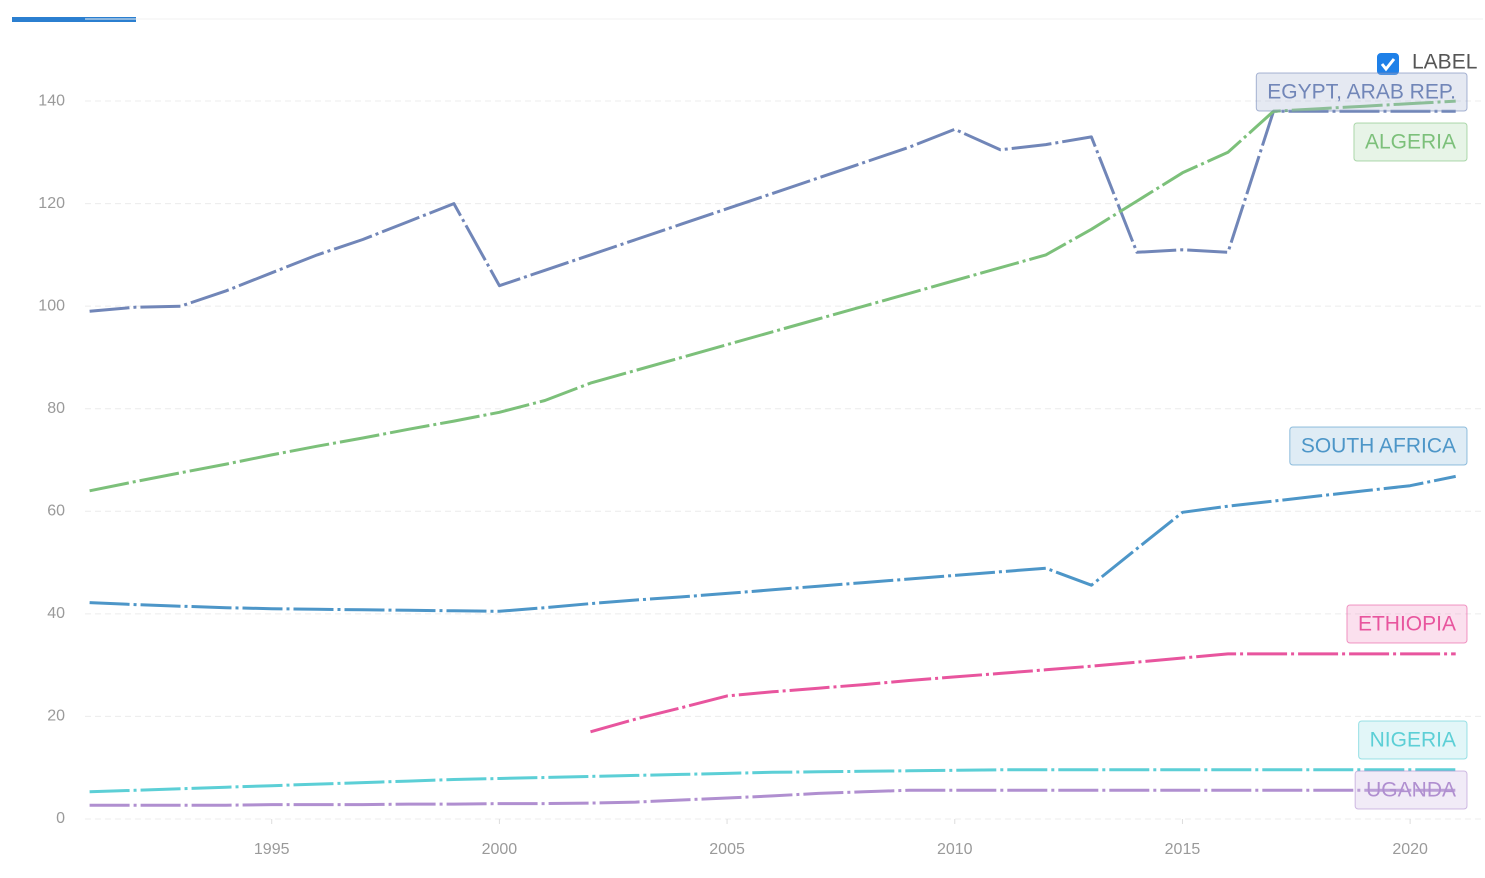 Image resolution: width=1485 pixels, height=878 pixels. Describe the element at coordinates (51, 100) in the screenshot. I see `y-tick-label: 140` at that location.